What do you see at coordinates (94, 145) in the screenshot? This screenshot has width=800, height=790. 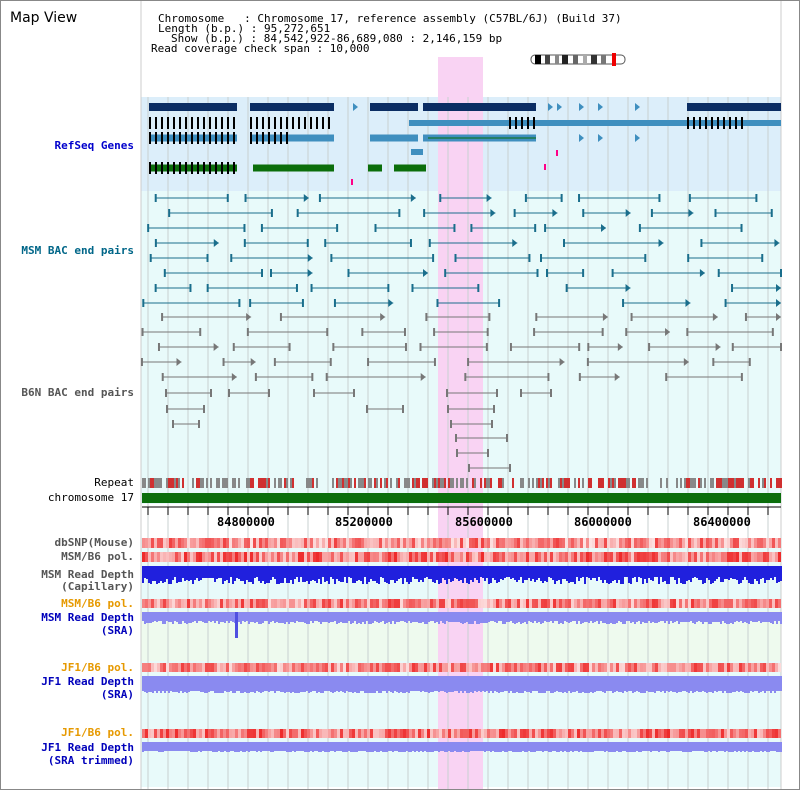 I see `track-label-refseq-genes: RefSeq Genes` at bounding box center [94, 145].